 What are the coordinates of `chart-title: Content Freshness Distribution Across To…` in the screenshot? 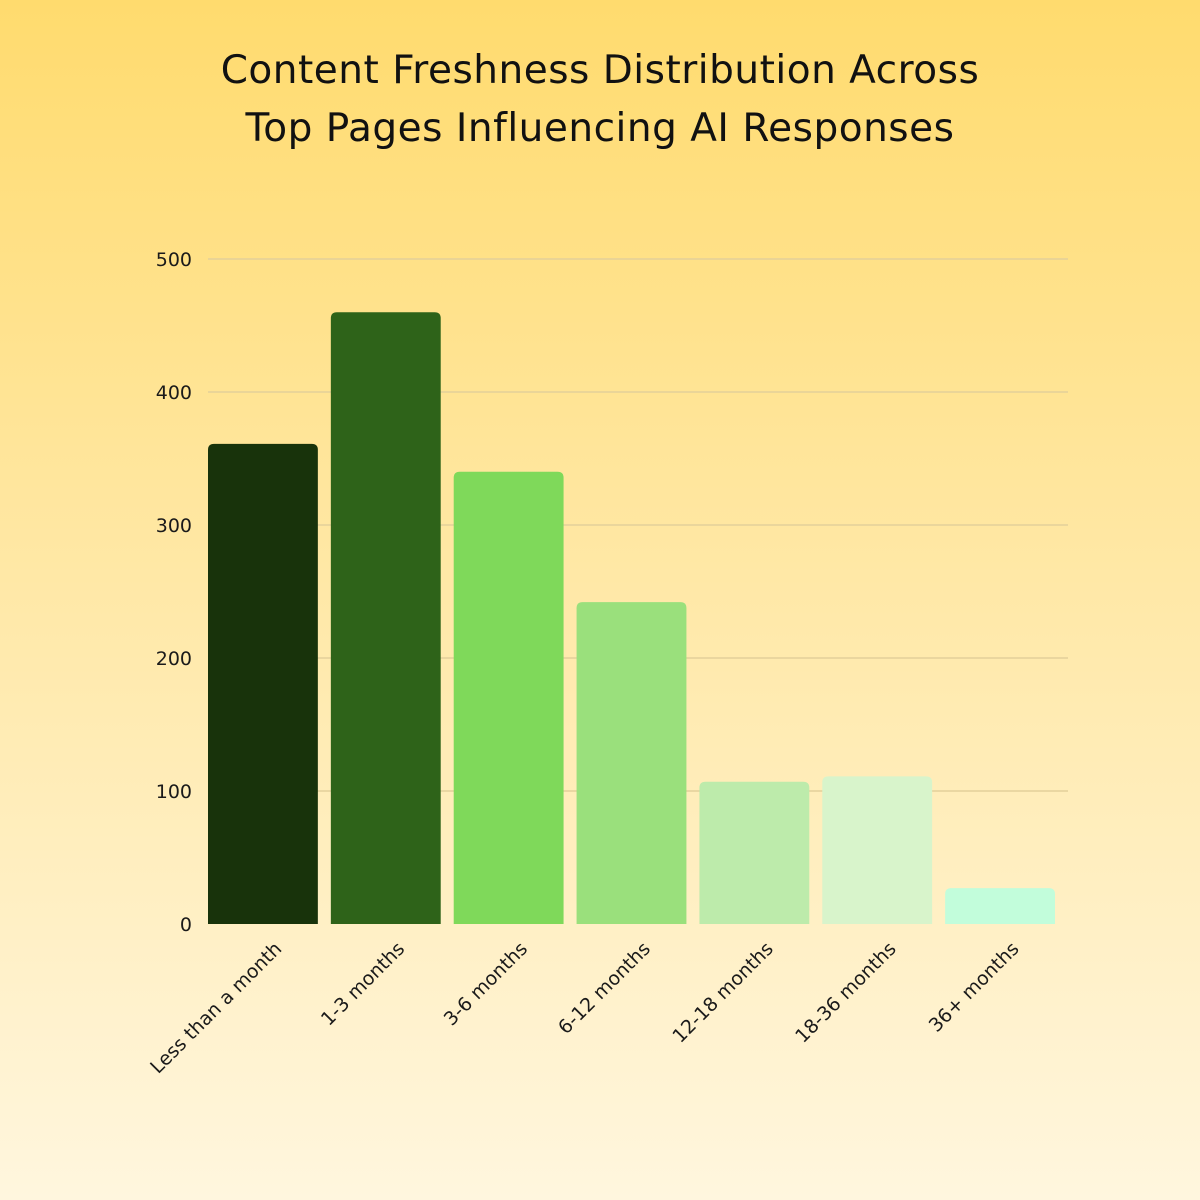 It's located at (600, 100).